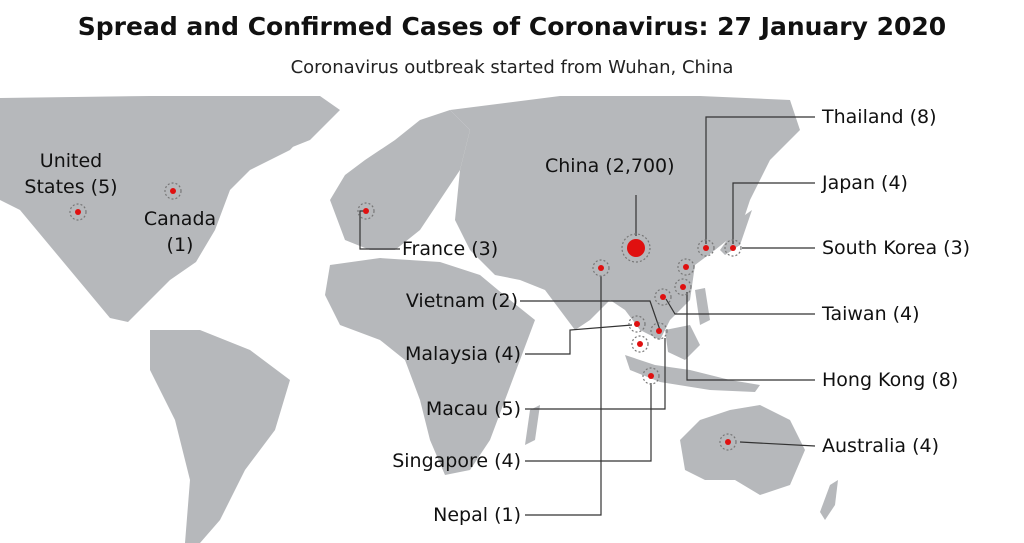 Image resolution: width=1024 pixels, height=543 pixels. What do you see at coordinates (736, 232) in the screenshot?
I see `japan` at bounding box center [736, 232].